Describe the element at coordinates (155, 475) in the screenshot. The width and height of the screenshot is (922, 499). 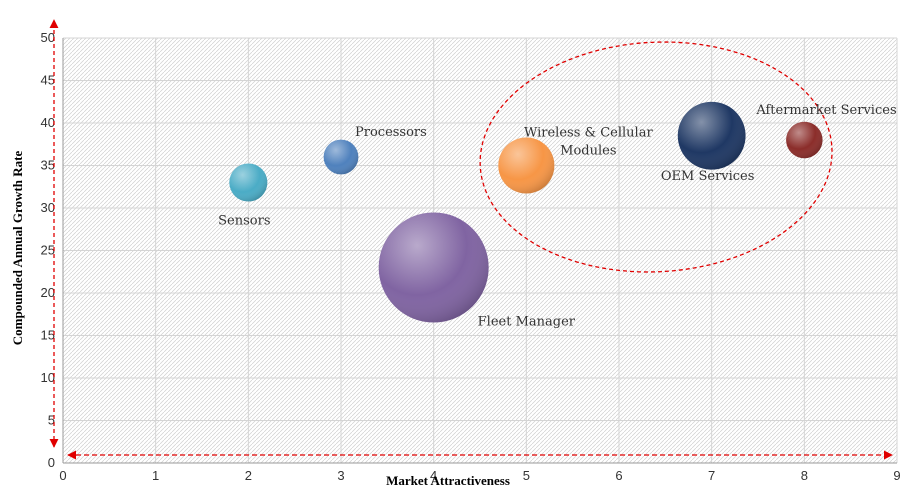
I see `x-tick-label: 1` at that location.